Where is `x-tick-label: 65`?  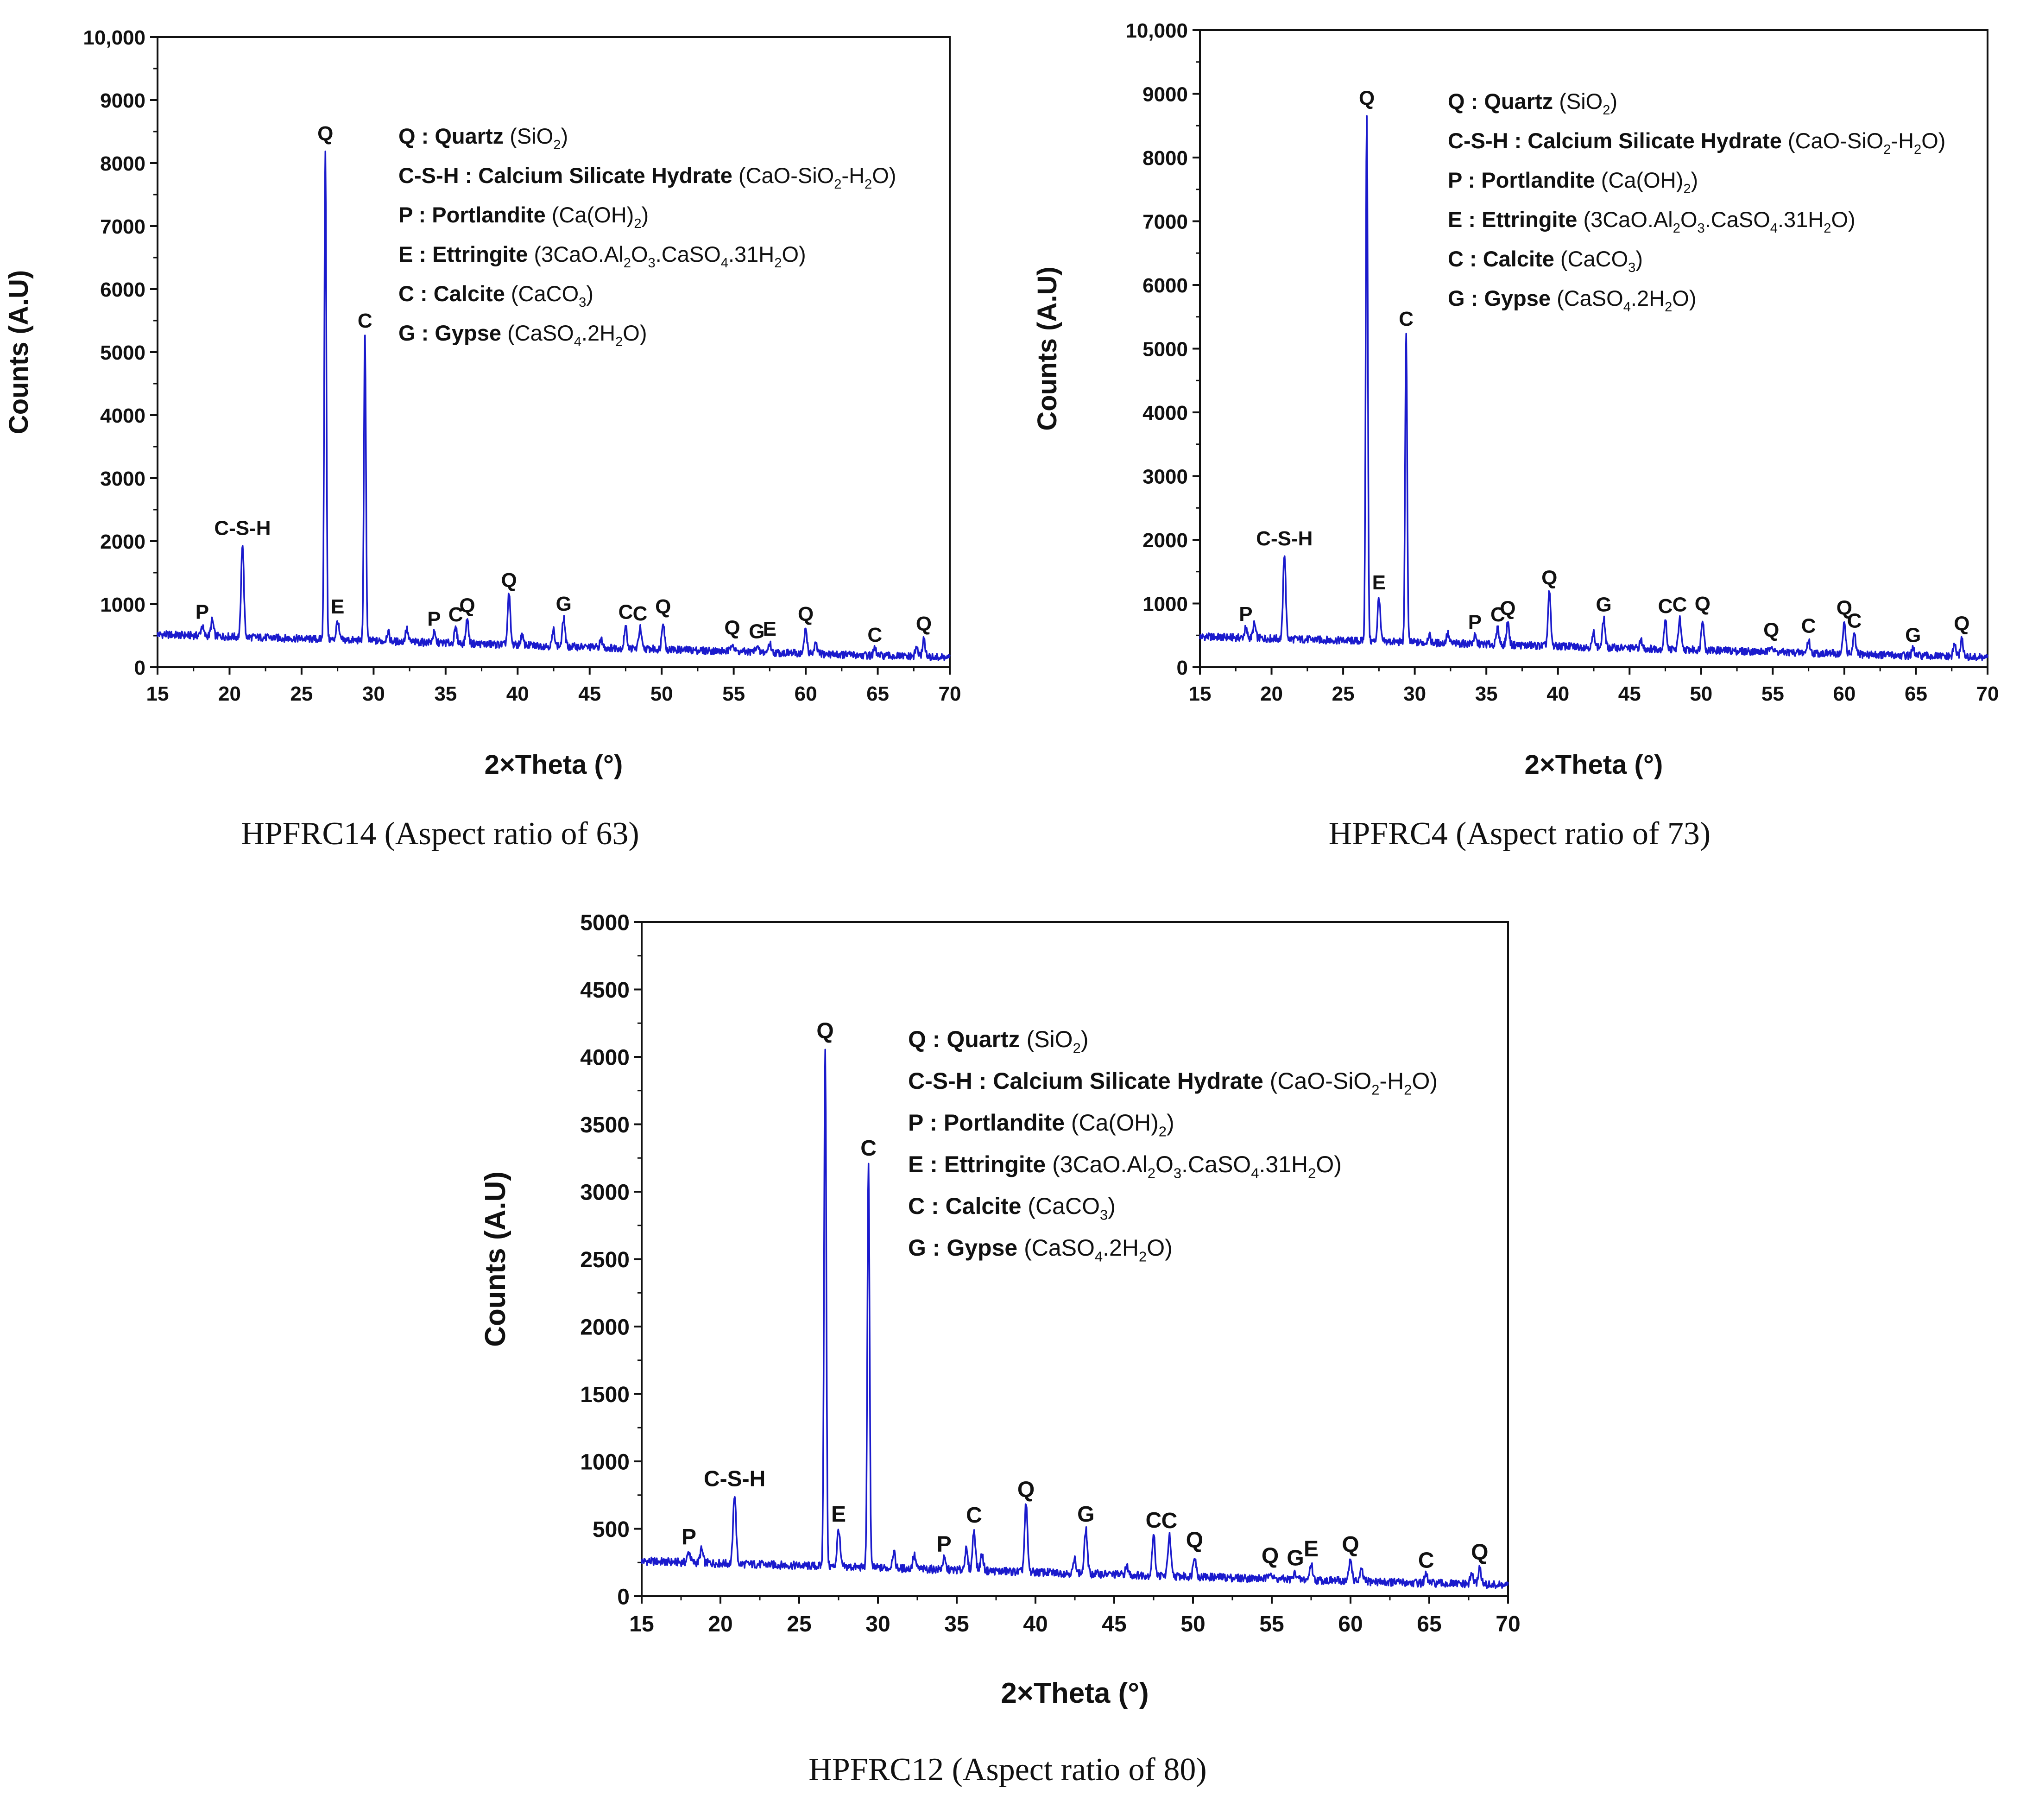 x-tick-label: 65 is located at coordinates (1429, 1624).